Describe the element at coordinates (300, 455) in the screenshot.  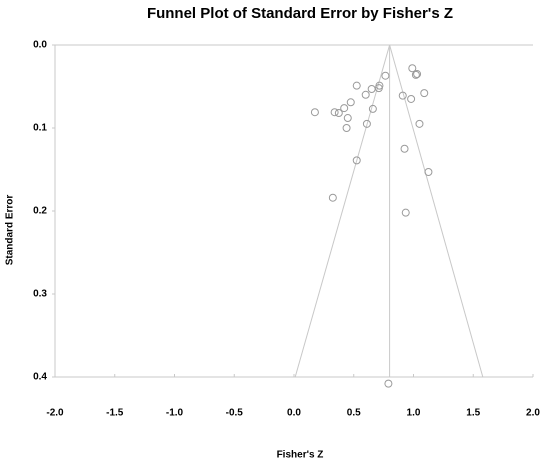
I see `x-axis-title: Fisher's Z` at that location.